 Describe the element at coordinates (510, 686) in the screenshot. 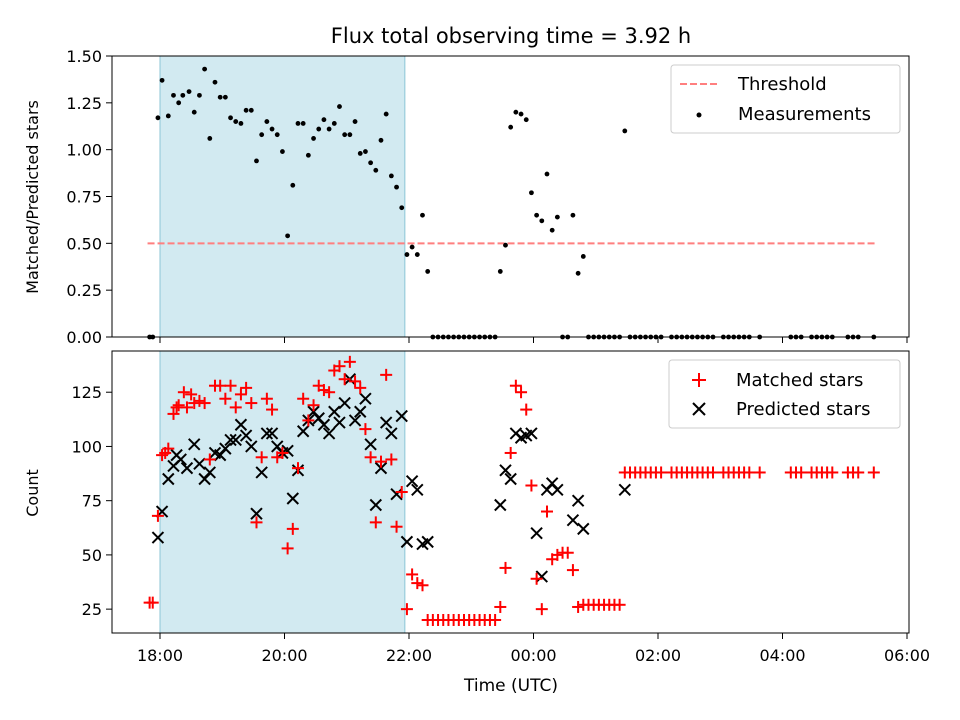

I see `x-axis-label: Time (UTC)` at that location.